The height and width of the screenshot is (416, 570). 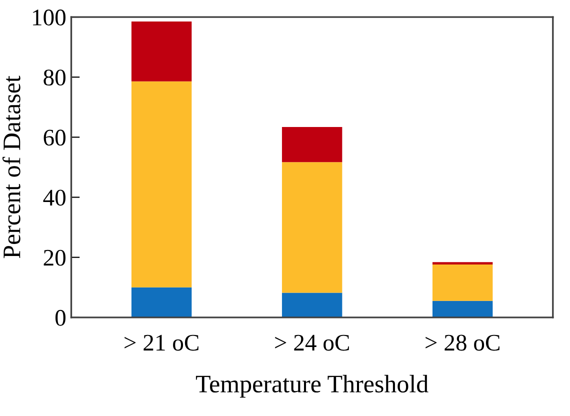 What do you see at coordinates (55, 78) in the screenshot?
I see `y-tick-label: 80` at bounding box center [55, 78].